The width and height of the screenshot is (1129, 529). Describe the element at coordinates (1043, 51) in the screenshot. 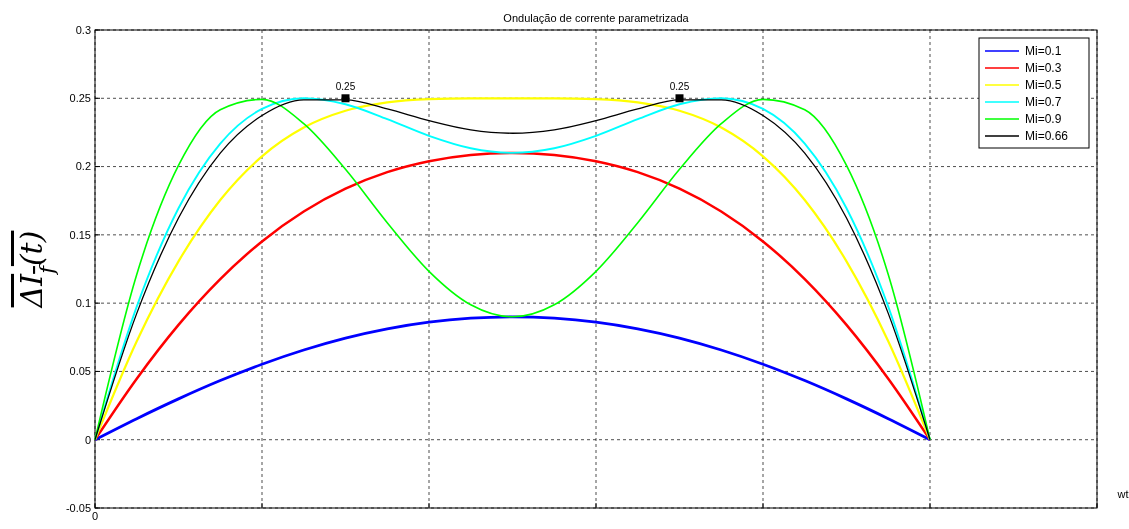

I see `legend-label: Mi=0.1` at that location.